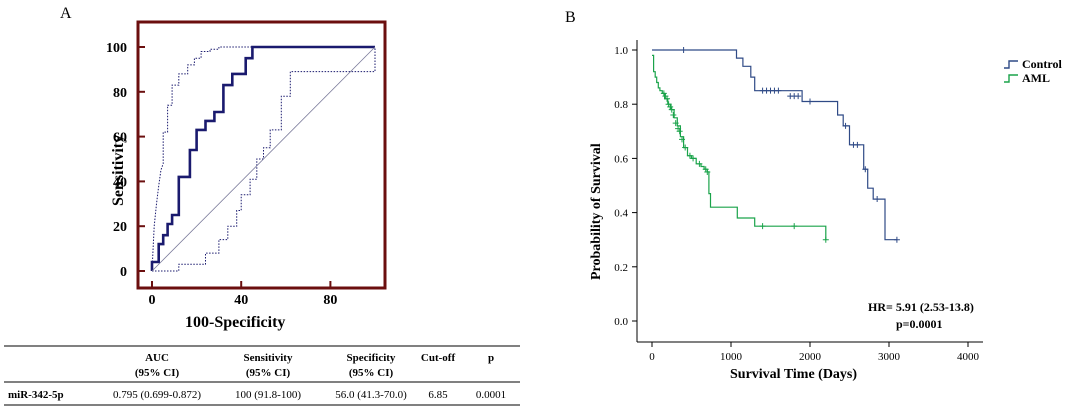 The width and height of the screenshot is (1072, 413). Describe the element at coordinates (968, 357) in the screenshot. I see `km-x-tick-label: 4000` at that location.